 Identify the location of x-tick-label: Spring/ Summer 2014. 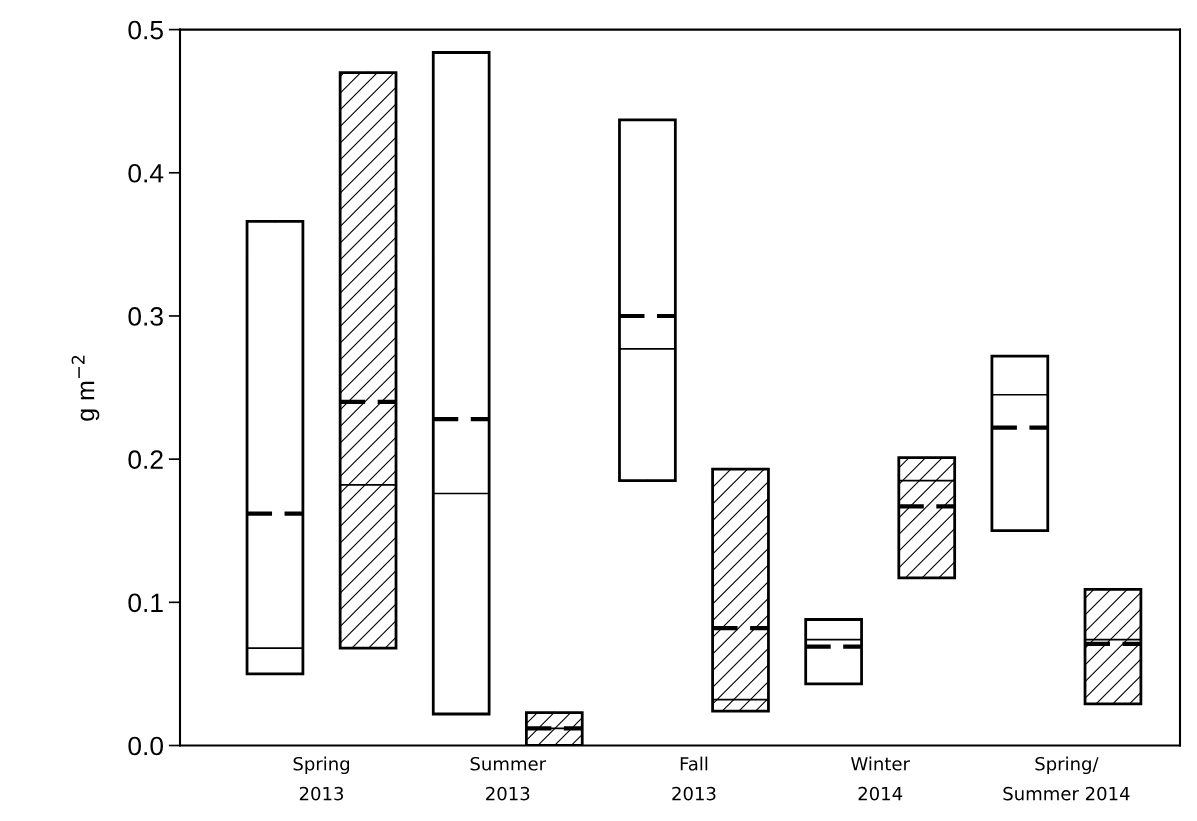
(1066, 778).